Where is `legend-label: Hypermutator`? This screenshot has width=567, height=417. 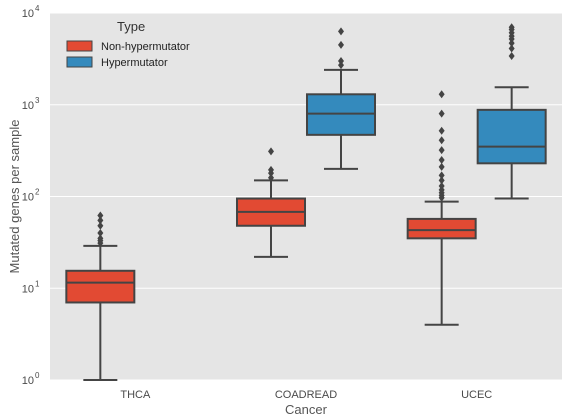 legend-label: Hypermutator is located at coordinates (134, 63).